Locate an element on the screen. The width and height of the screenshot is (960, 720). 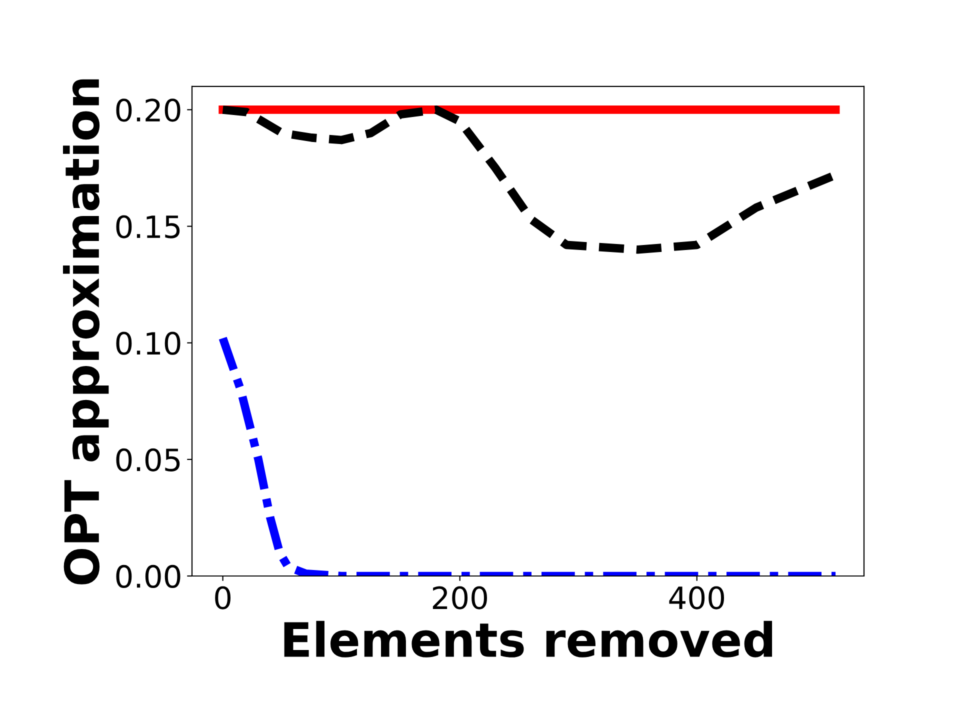
y-tick-label: 0.00 is located at coordinates (148, 576).